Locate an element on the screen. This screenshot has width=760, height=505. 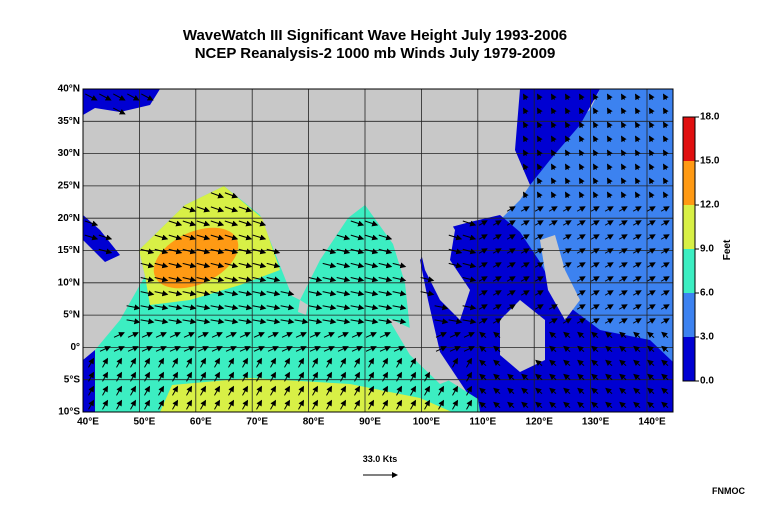
colorbar-segment is located at coordinates (689, 139).